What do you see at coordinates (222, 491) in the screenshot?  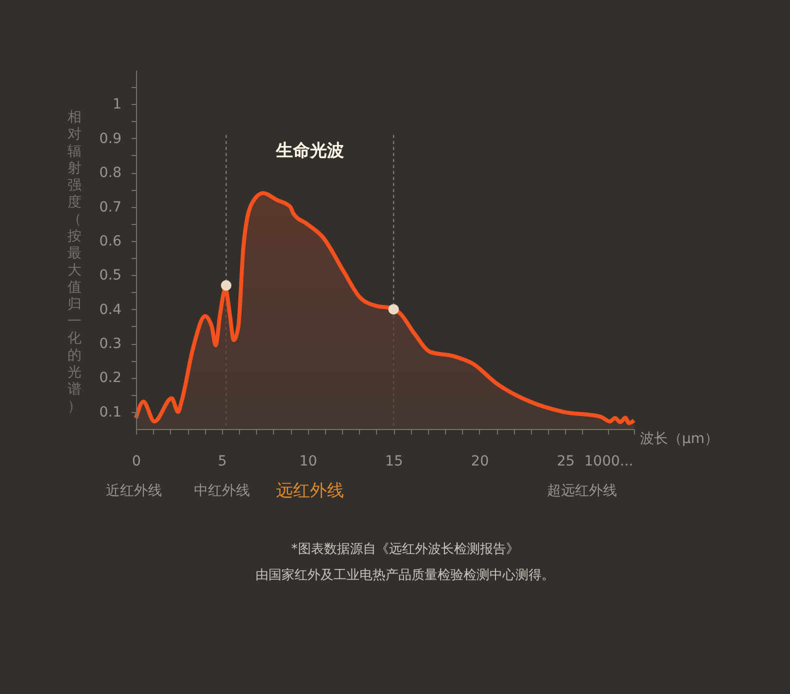 I see `text: 中红外线` at bounding box center [222, 491].